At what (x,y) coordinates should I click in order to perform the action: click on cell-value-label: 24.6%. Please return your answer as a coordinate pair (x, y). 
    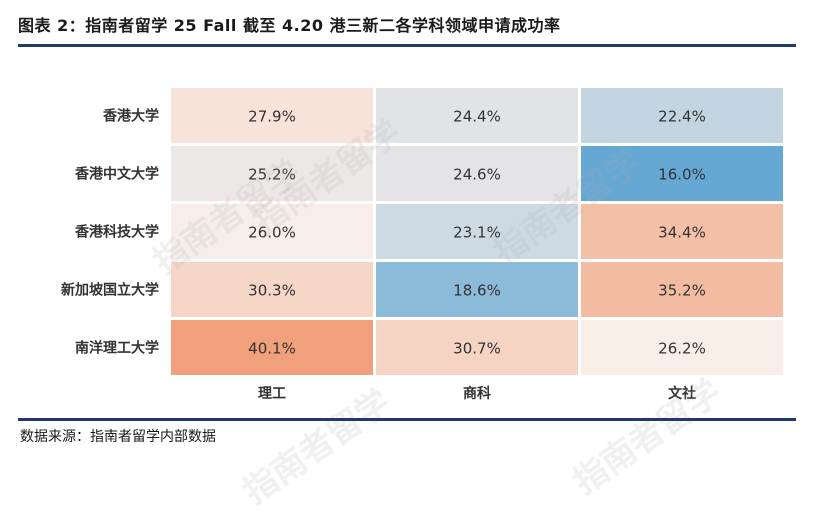
    Looking at the image, I should click on (477, 175).